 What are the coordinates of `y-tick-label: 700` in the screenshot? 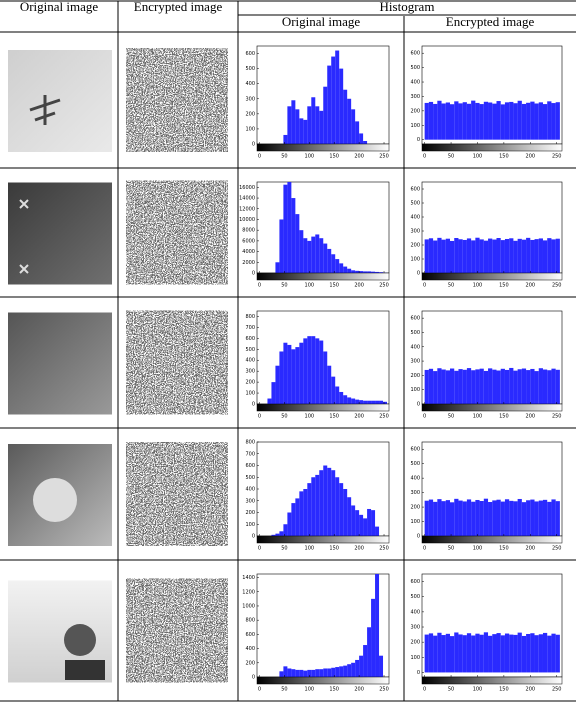 It's located at (250, 328).